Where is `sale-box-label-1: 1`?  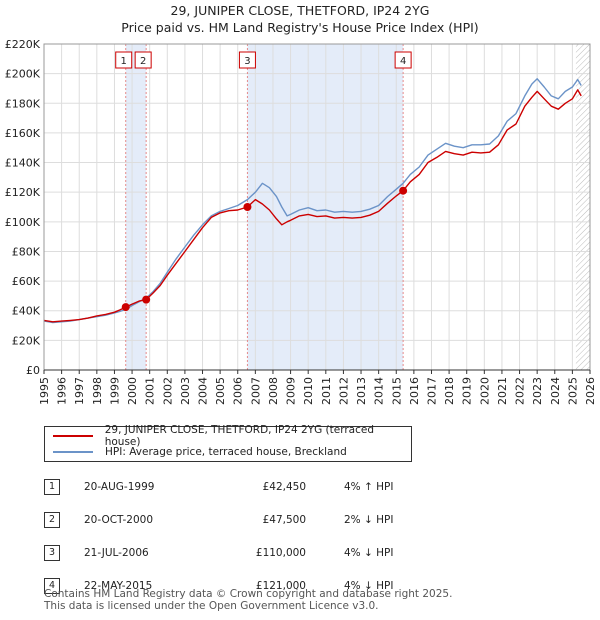
sale-box-label-1: 1 is located at coordinates (124, 61).